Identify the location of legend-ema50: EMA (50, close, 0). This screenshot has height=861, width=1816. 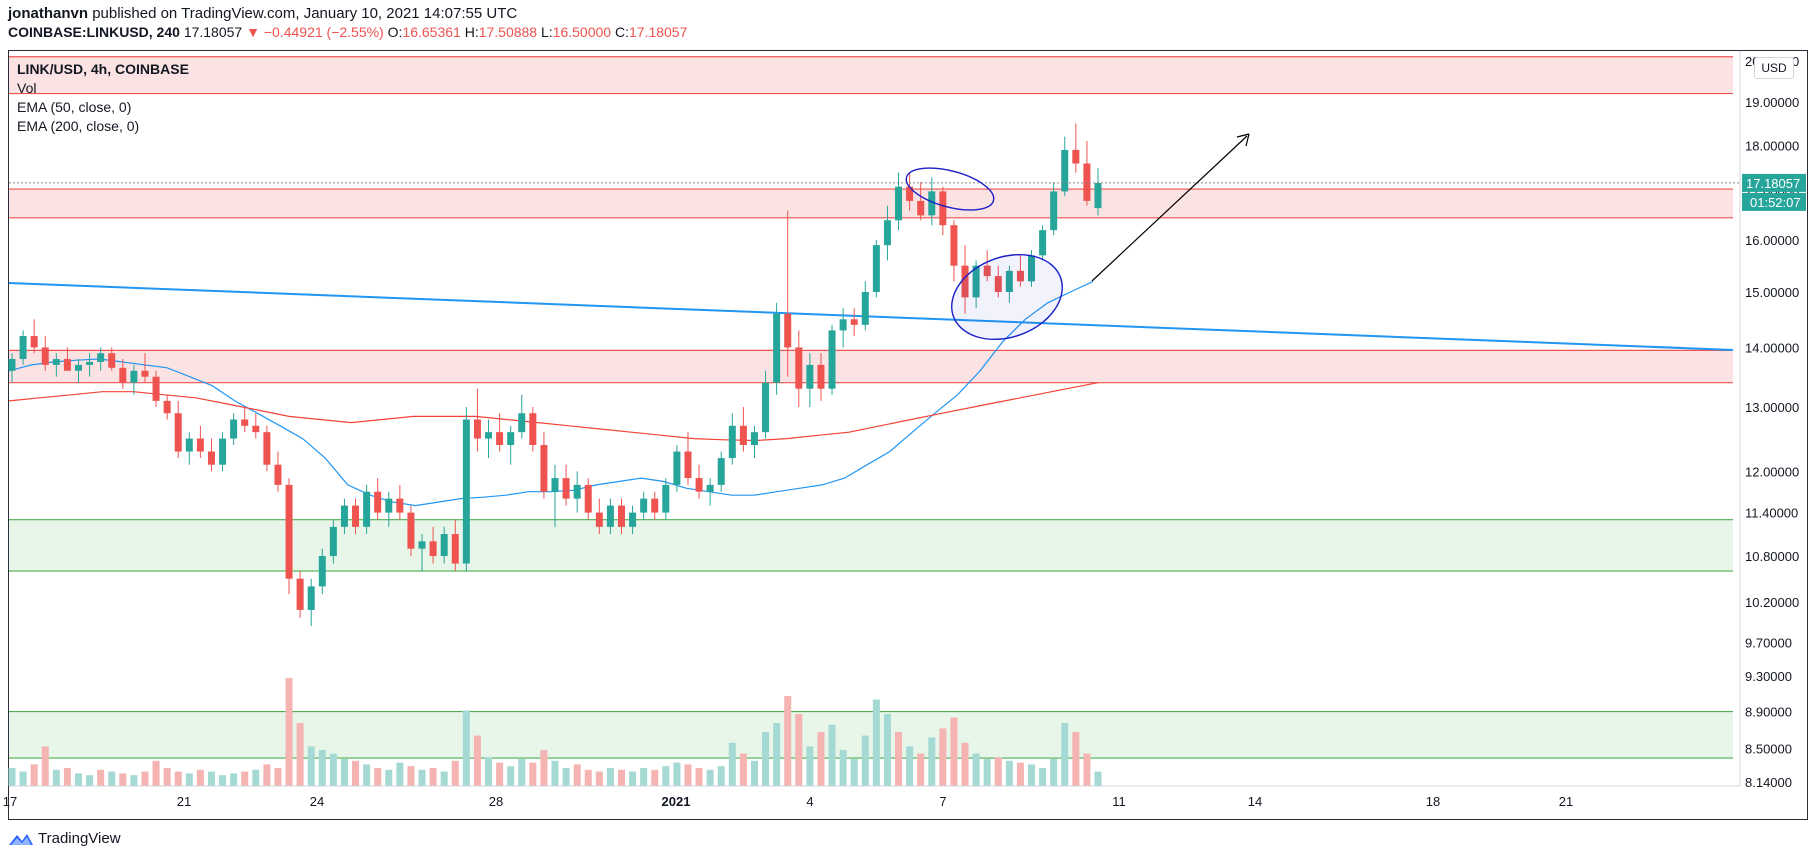
(74, 107).